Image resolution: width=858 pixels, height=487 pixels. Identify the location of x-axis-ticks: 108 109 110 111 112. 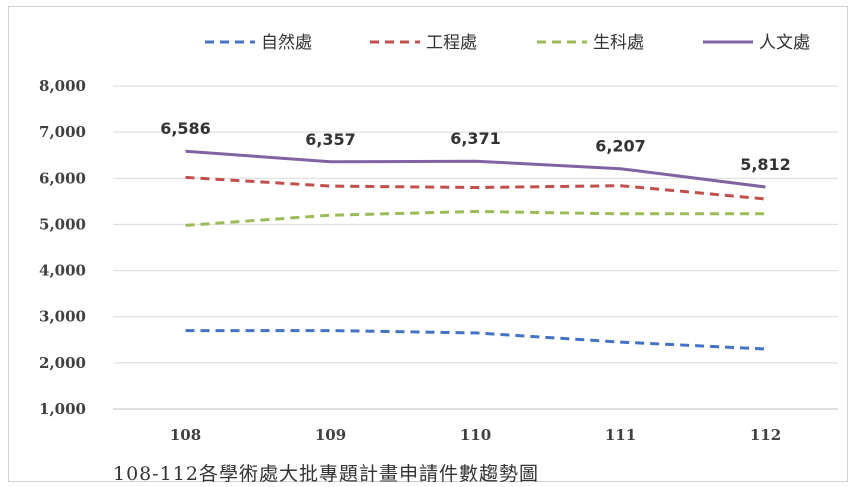
(475, 435).